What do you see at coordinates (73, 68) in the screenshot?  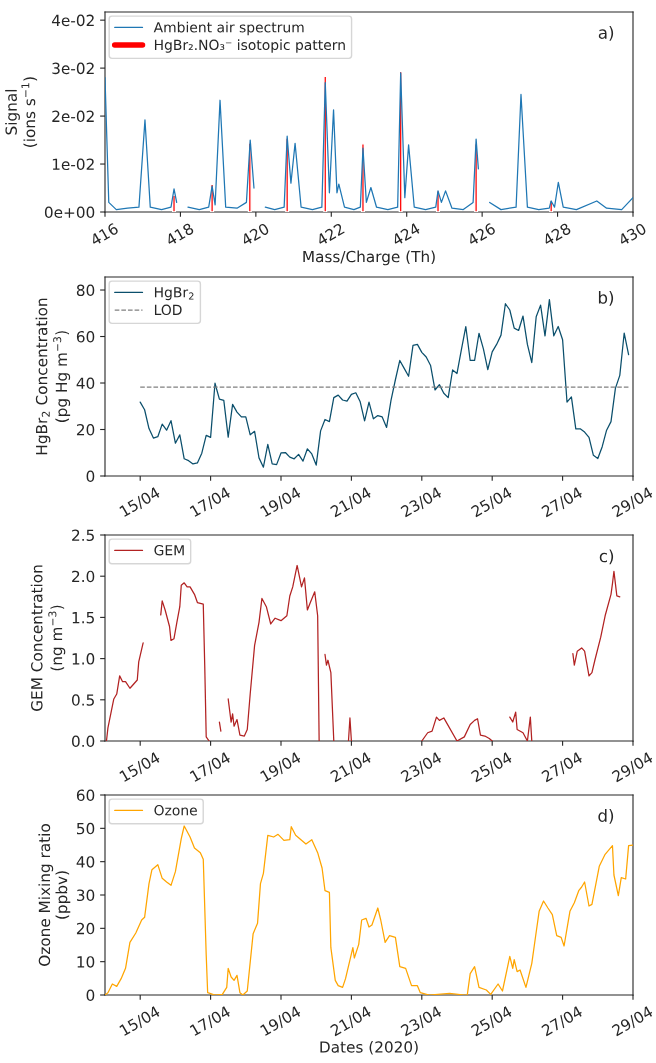 I see `y-tick-label: 3e-02` at bounding box center [73, 68].